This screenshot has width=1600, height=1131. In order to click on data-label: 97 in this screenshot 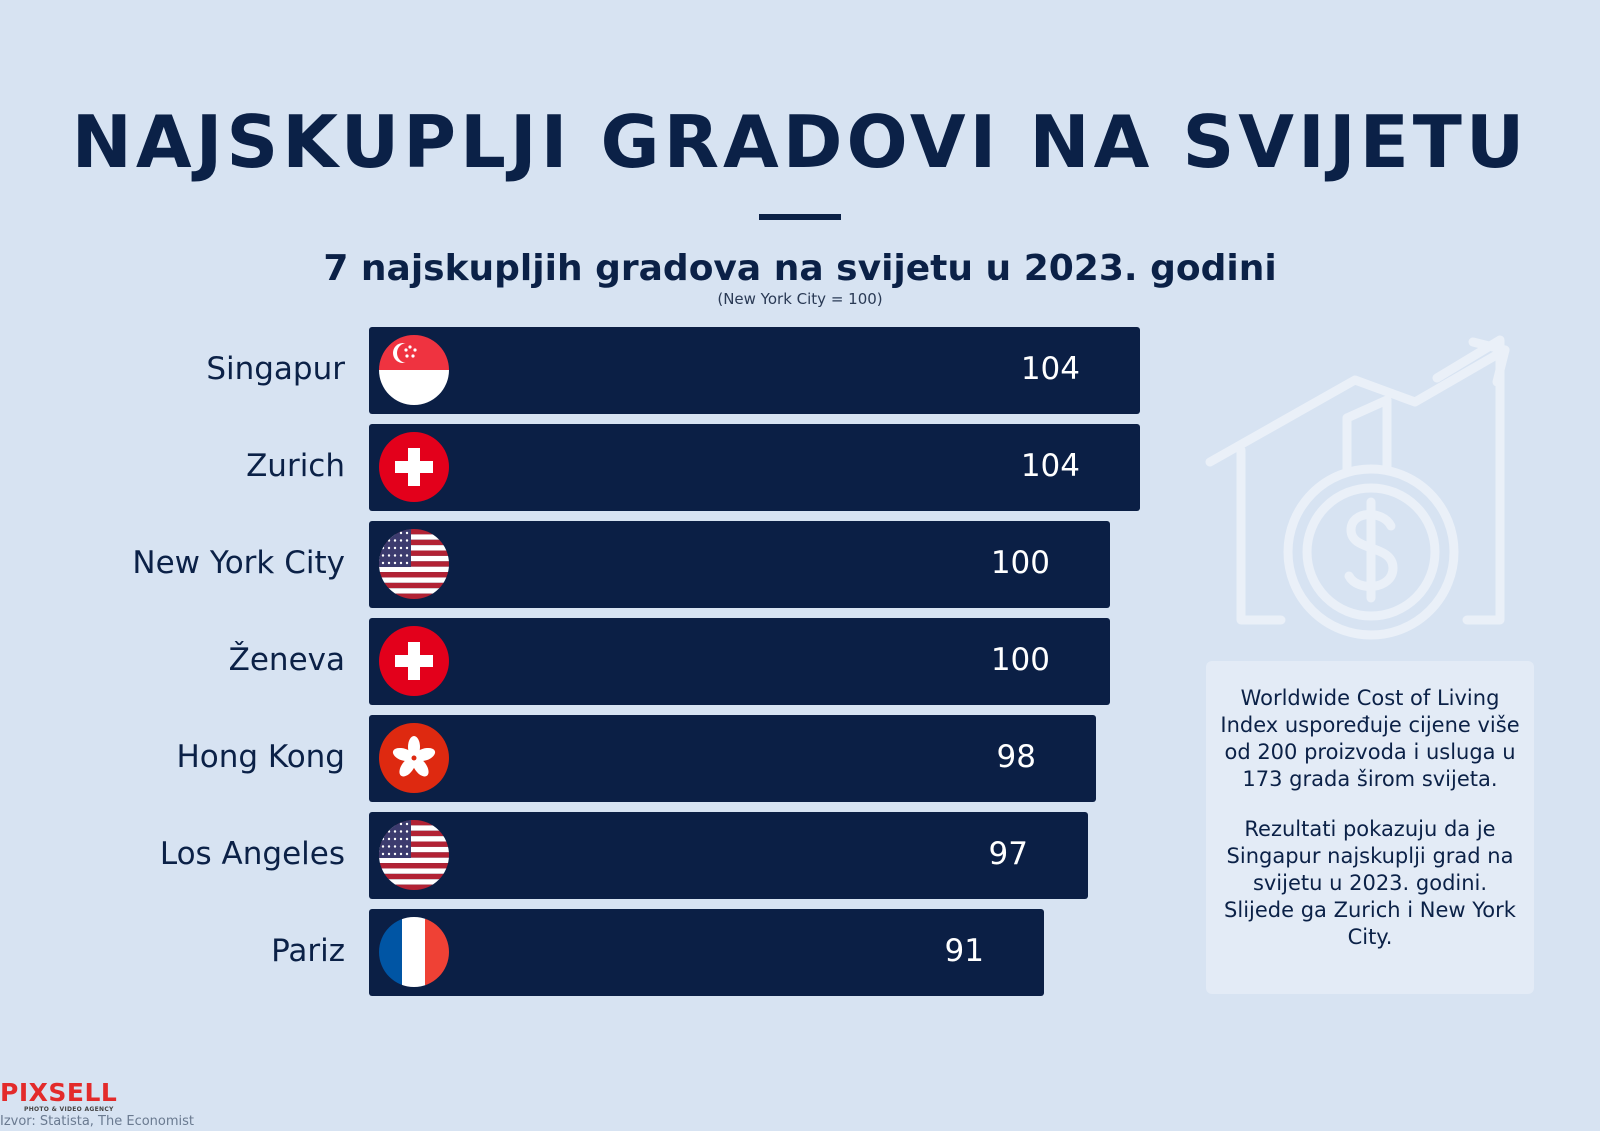, I will do `click(1008, 854)`.